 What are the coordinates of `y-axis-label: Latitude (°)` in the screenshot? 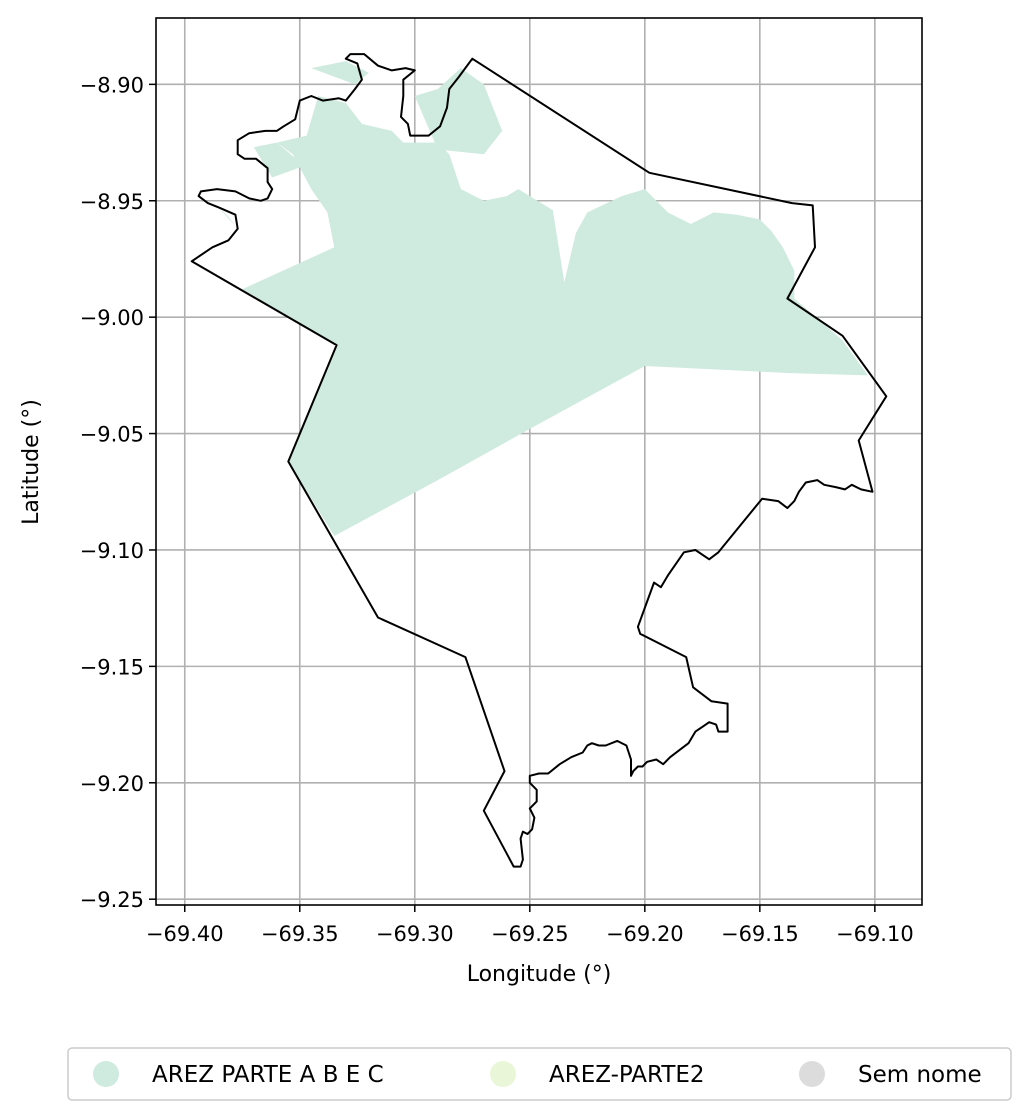 It's located at (31, 462).